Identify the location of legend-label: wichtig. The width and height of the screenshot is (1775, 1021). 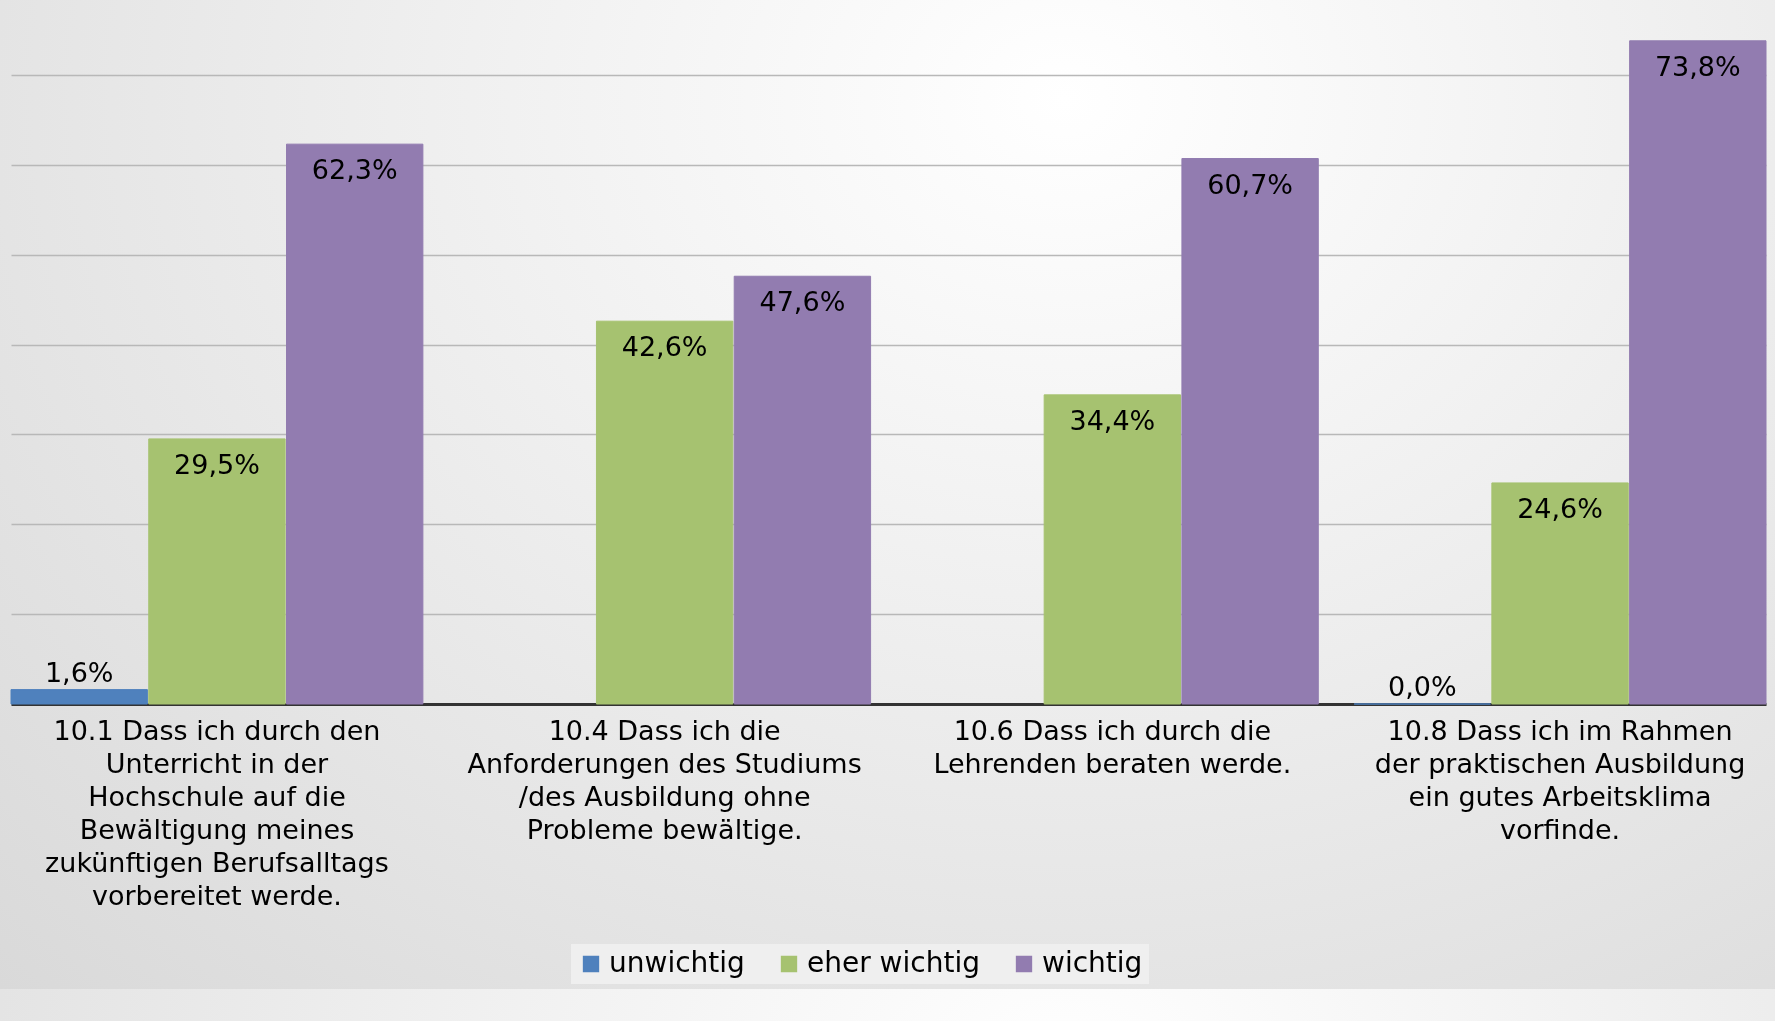
(1092, 962).